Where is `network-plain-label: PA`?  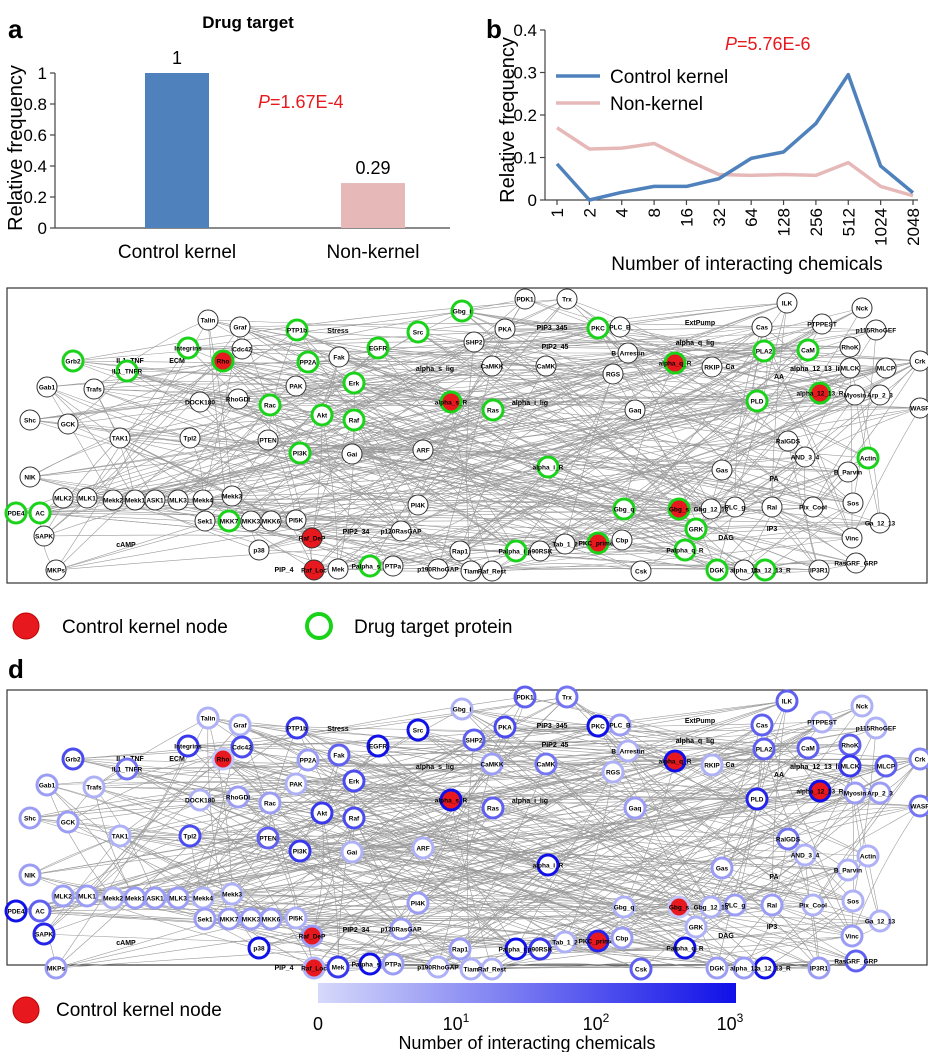
network-plain-label: PA is located at coordinates (773, 877).